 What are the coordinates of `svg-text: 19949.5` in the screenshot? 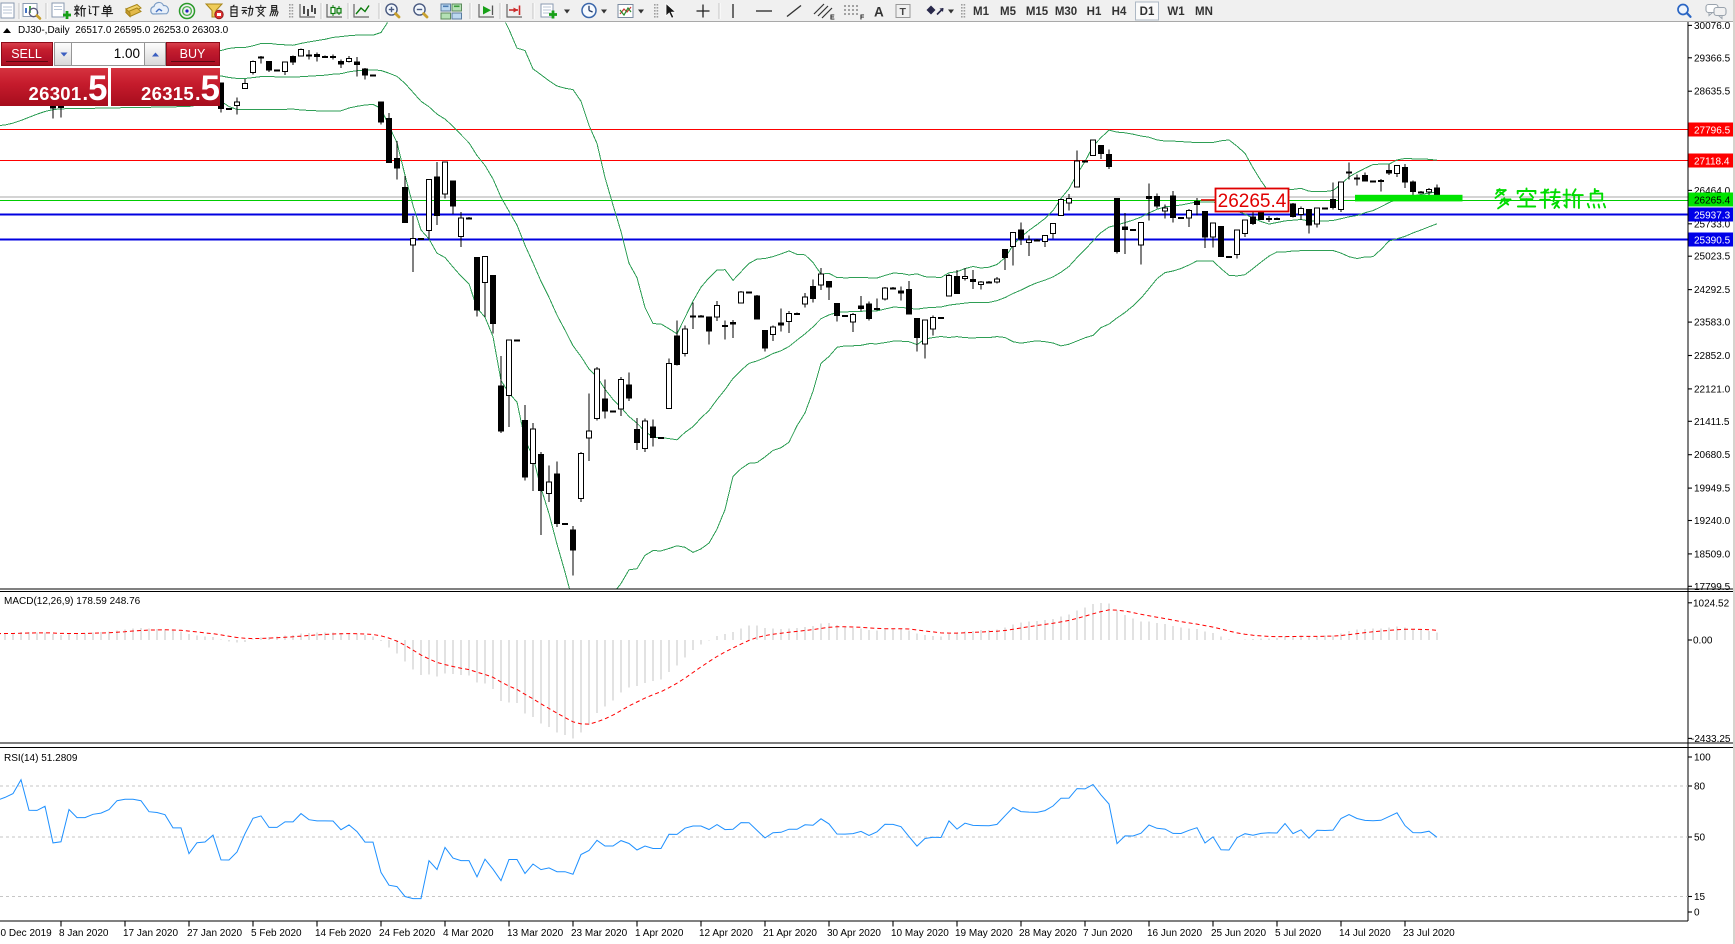 It's located at (1712, 489).